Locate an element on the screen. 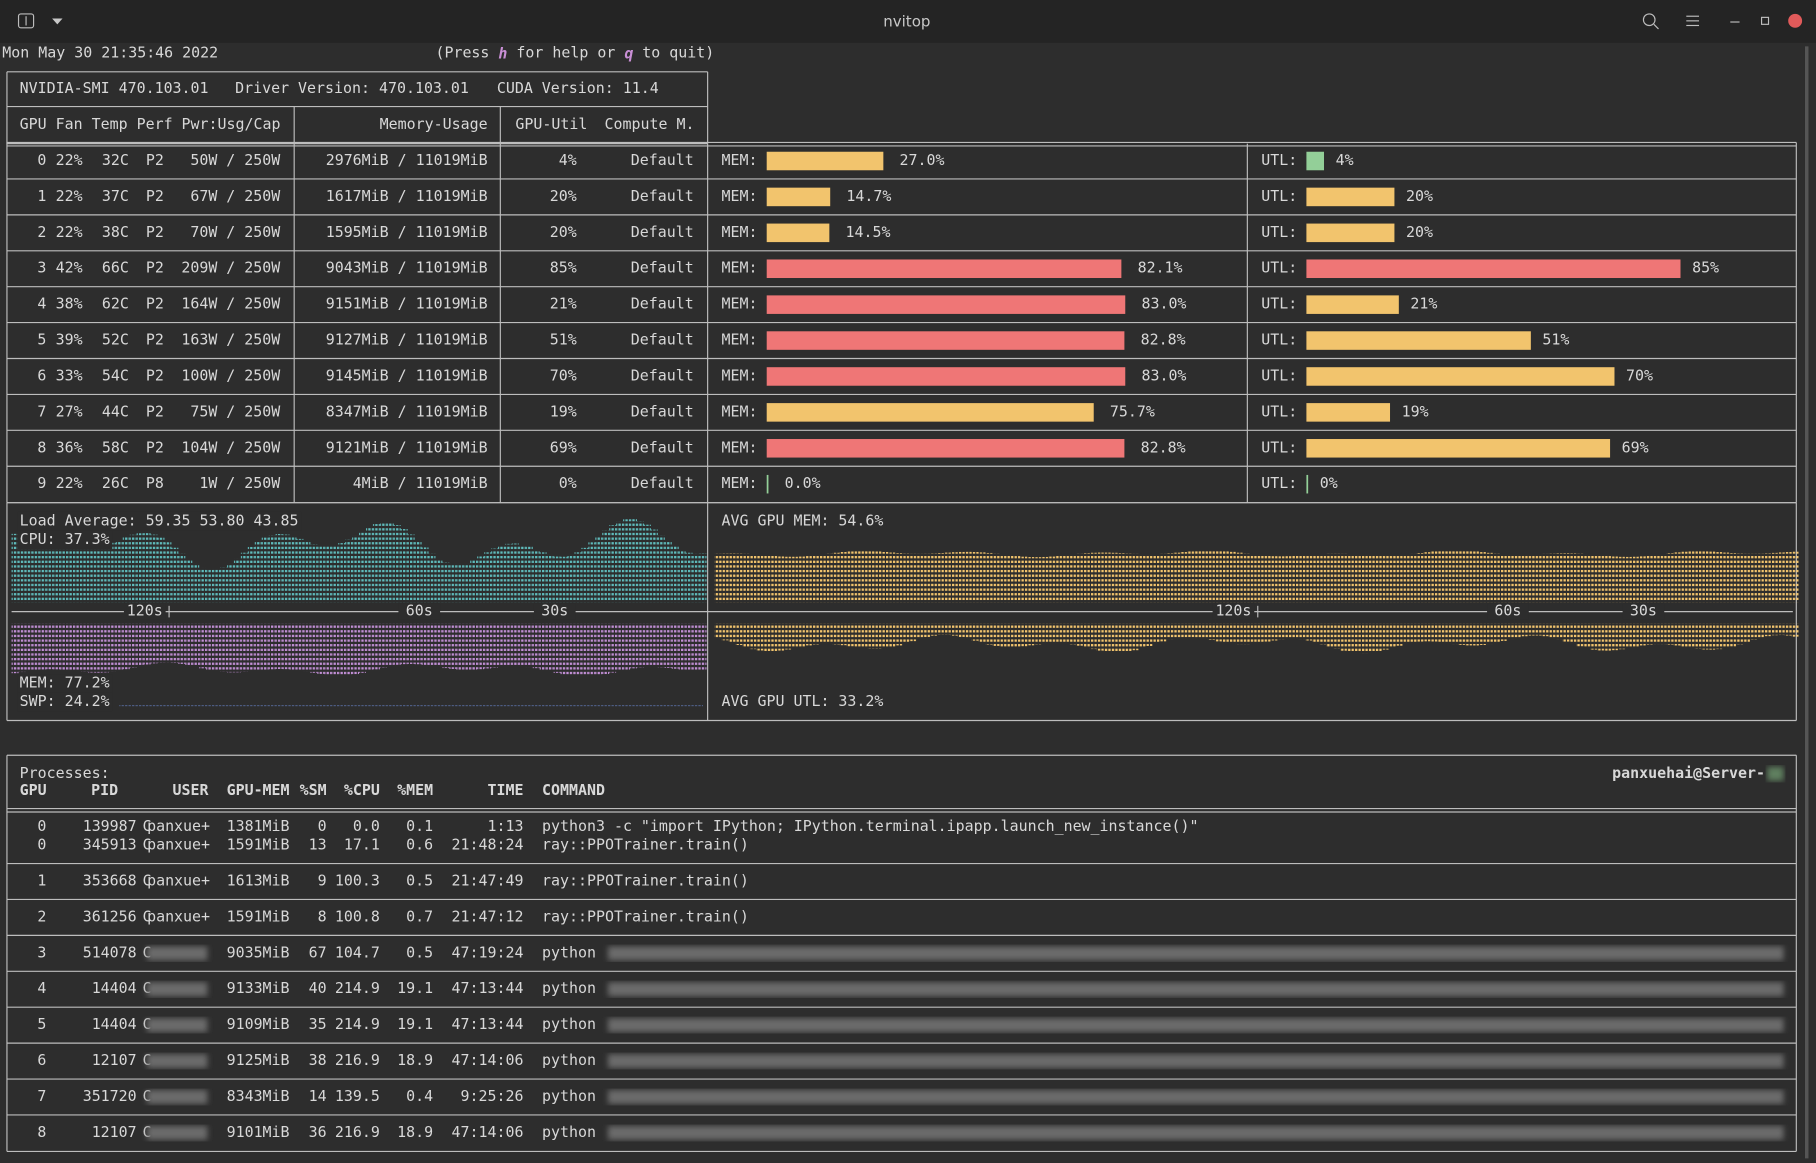 Image resolution: width=1816 pixels, height=1163 pixels. menu-button is located at coordinates (1693, 21).